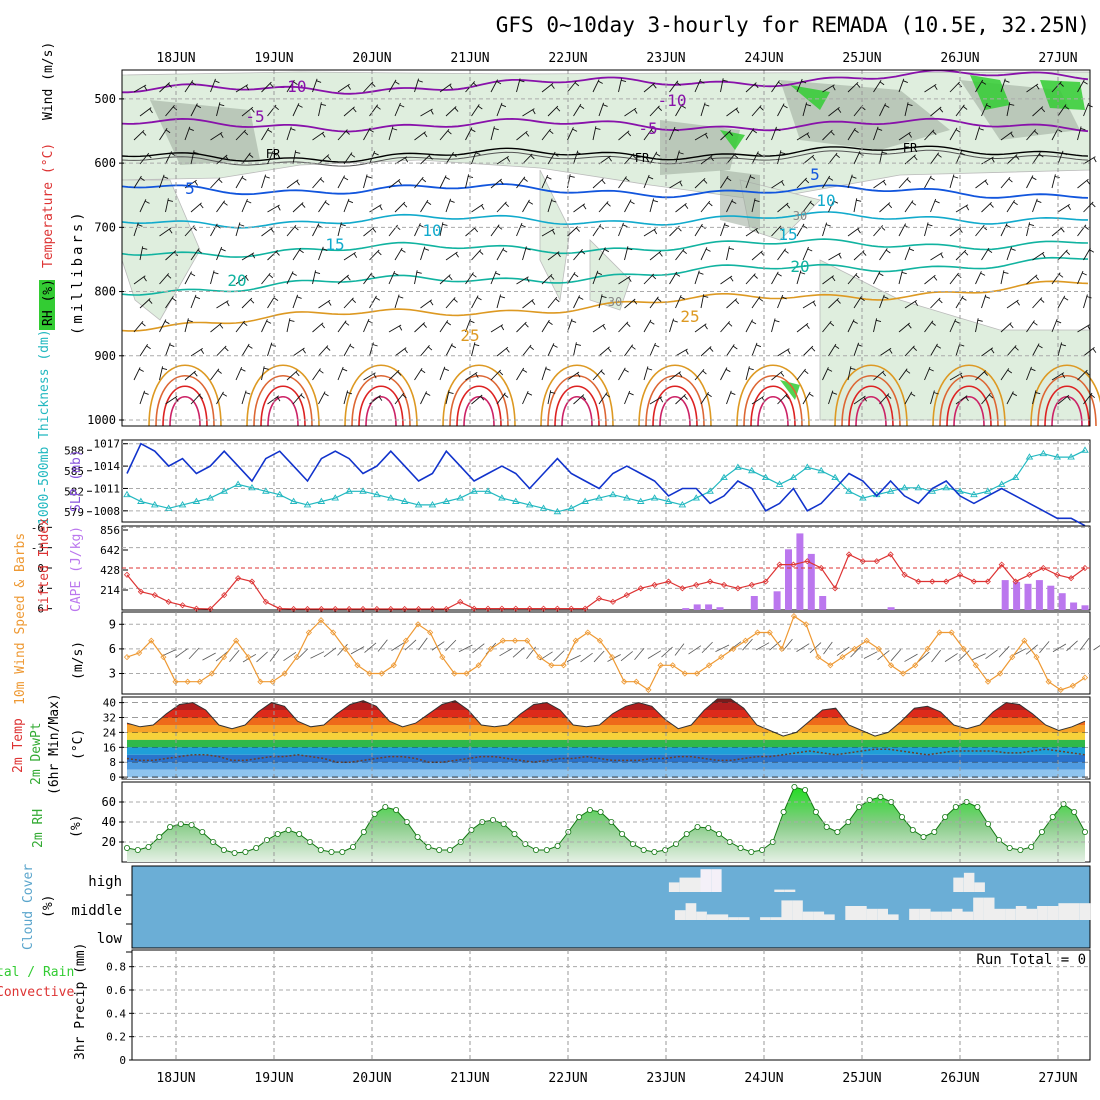 The width and height of the screenshot is (1100, 1100). Describe the element at coordinates (105, 356) in the screenshot. I see `tick-label: 900` at that location.